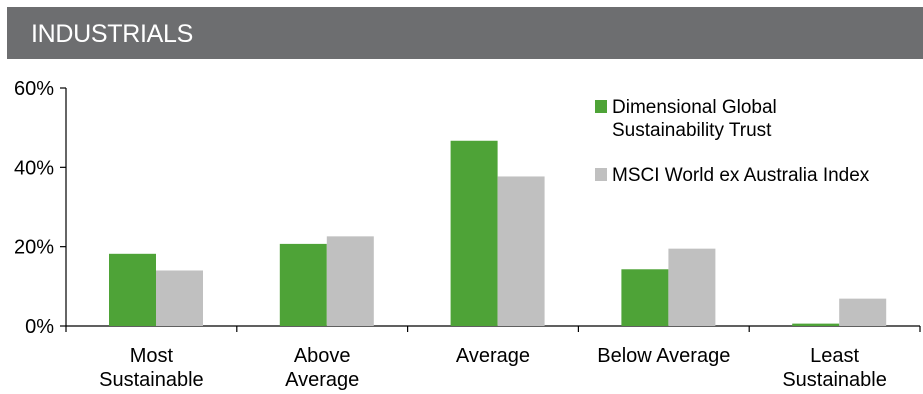 Image resolution: width=923 pixels, height=394 pixels. Describe the element at coordinates (694, 119) in the screenshot. I see `legend-label-1: Dimensional Global Sustainability Trust` at that location.